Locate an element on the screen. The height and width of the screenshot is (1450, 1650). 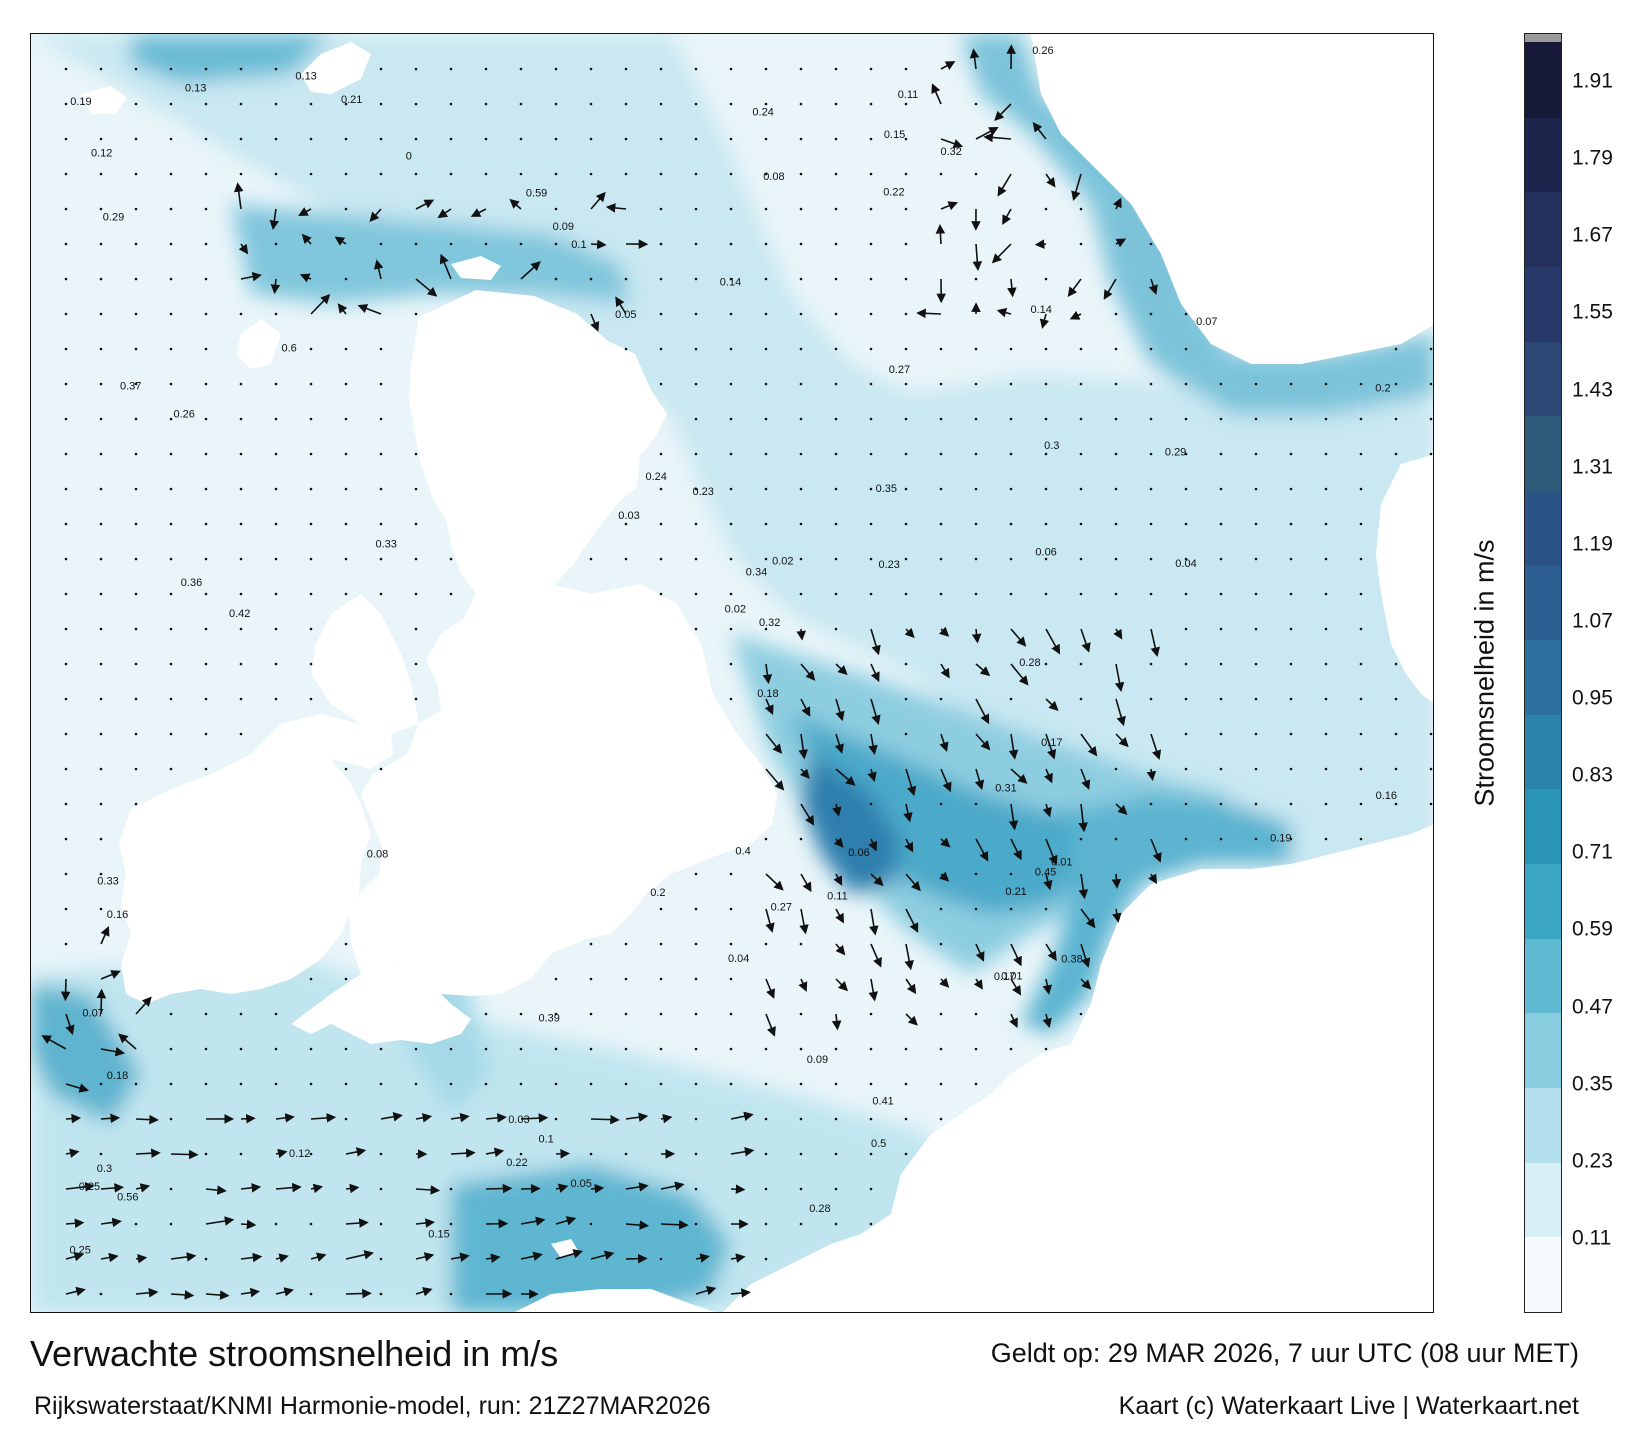
current-speed-label: 0.23 is located at coordinates (703, 492).